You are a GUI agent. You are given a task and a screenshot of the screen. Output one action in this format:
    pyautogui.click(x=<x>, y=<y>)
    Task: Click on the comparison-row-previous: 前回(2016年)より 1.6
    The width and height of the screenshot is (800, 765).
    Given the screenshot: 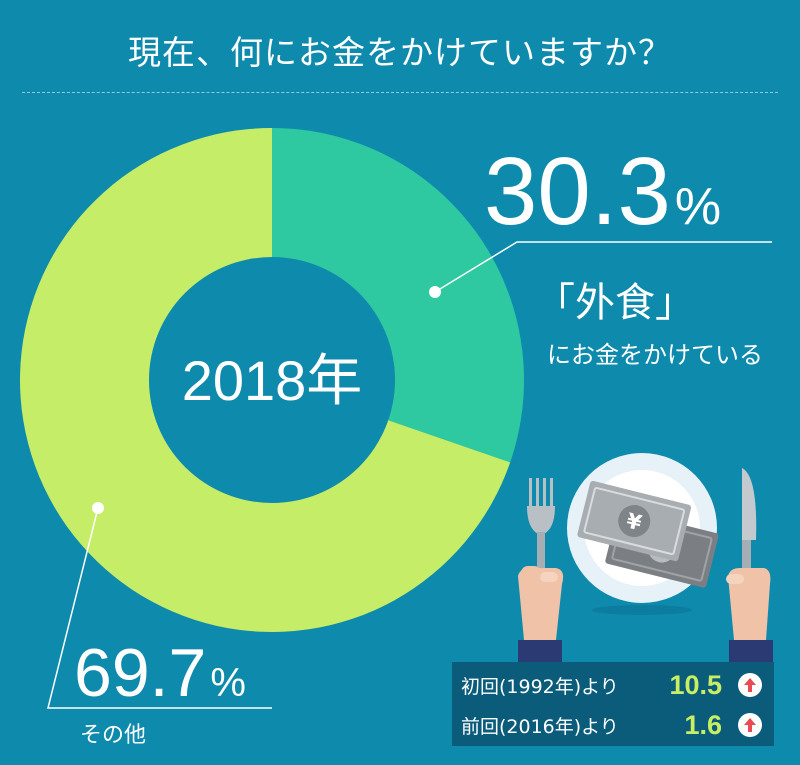 What is the action you would take?
    pyautogui.click(x=613, y=725)
    